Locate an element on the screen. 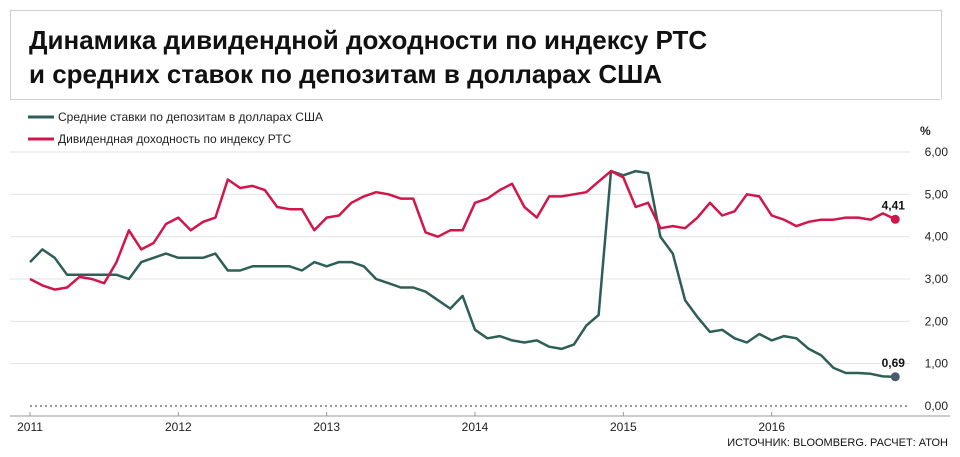 The width and height of the screenshot is (960, 457). y-tick-label: 6,00 is located at coordinates (937, 152).